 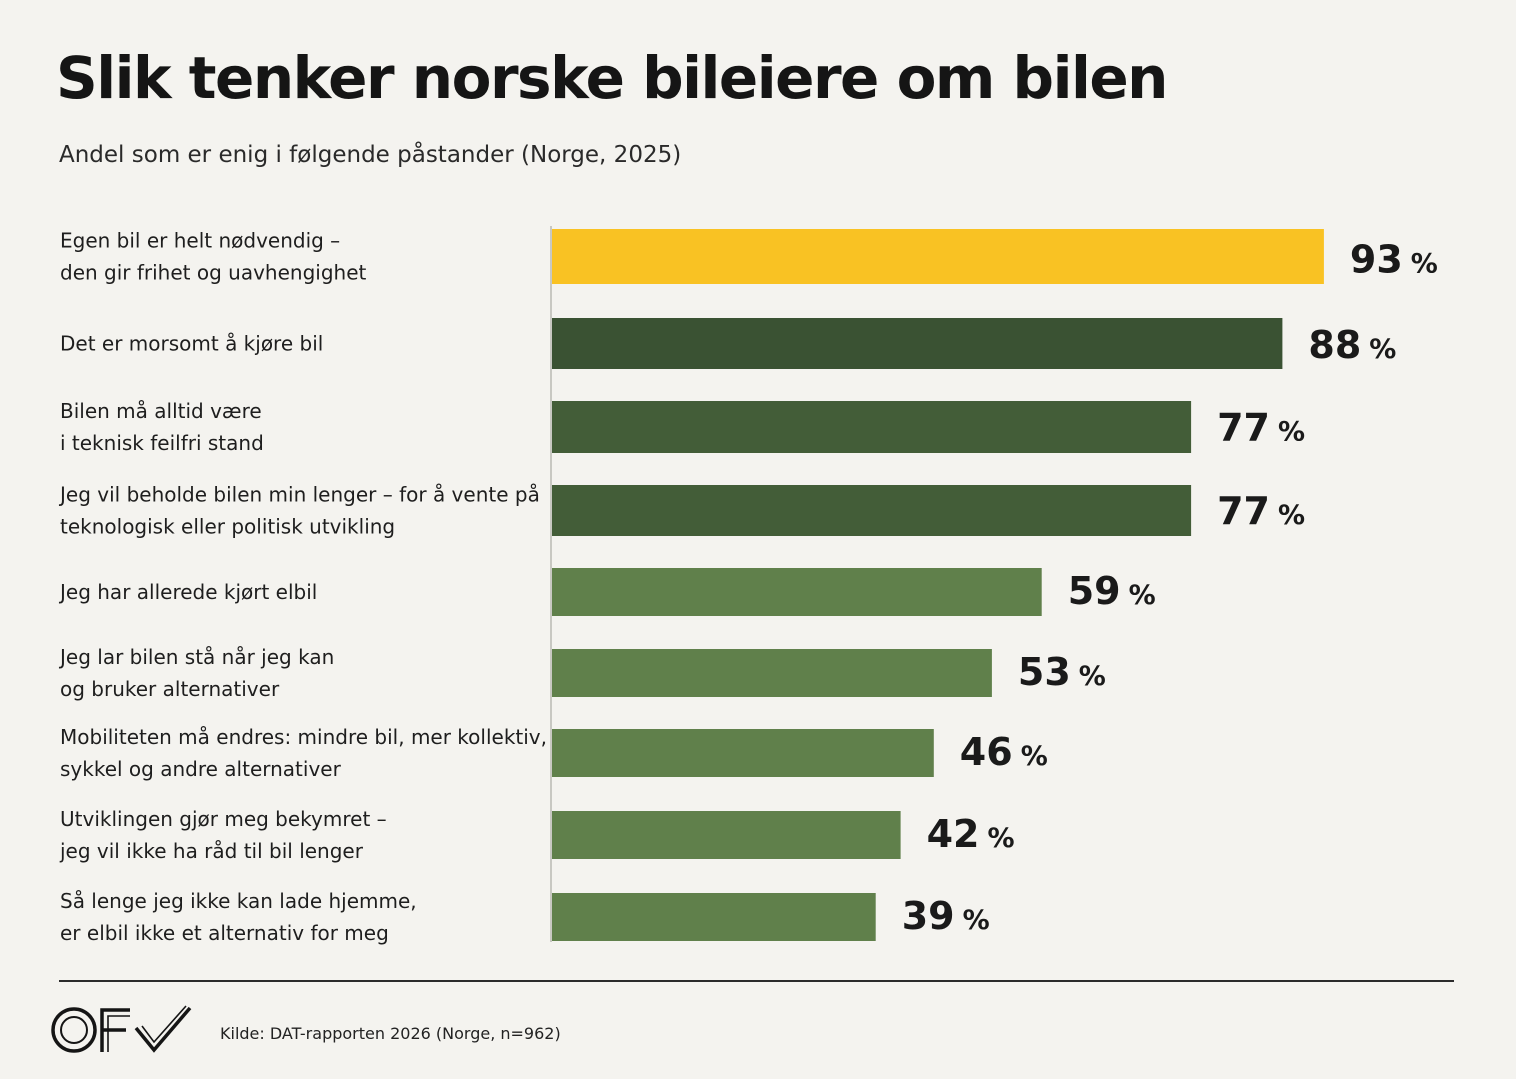 What do you see at coordinates (121, 1029) in the screenshot?
I see `of-logo` at bounding box center [121, 1029].